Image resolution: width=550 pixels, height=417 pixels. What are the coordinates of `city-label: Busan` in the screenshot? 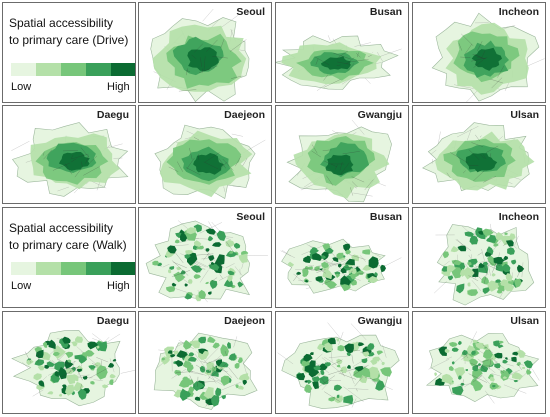 It's located at (385, 217).